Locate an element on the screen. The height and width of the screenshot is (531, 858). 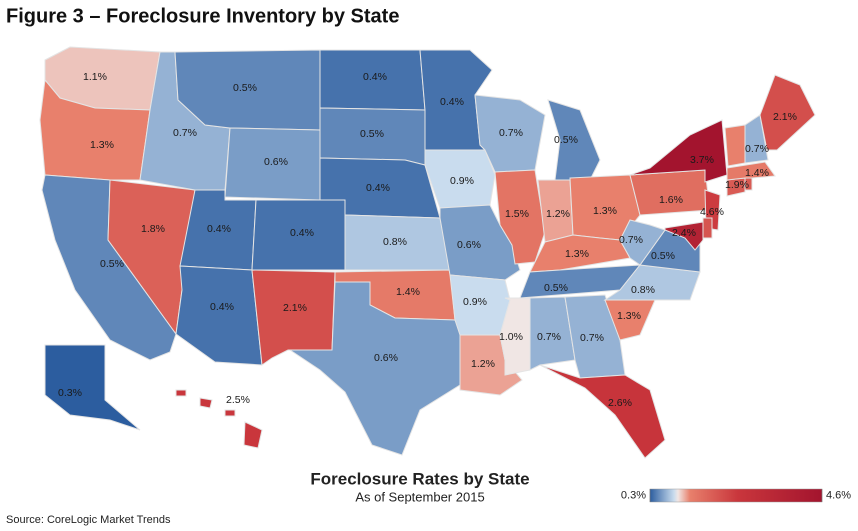
value-label: 2.5% is located at coordinates (238, 400).